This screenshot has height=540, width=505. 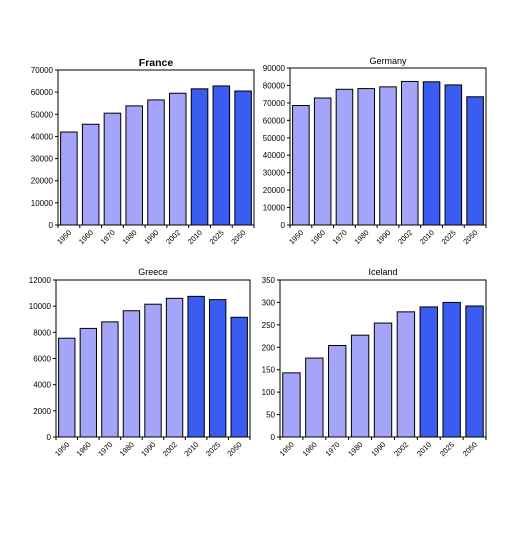 What do you see at coordinates (42, 136) in the screenshot?
I see `y-tick-label: 40000` at bounding box center [42, 136].